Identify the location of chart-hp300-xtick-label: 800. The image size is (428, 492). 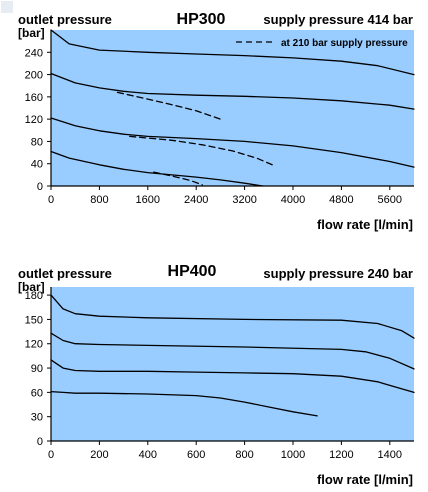
(99, 200).